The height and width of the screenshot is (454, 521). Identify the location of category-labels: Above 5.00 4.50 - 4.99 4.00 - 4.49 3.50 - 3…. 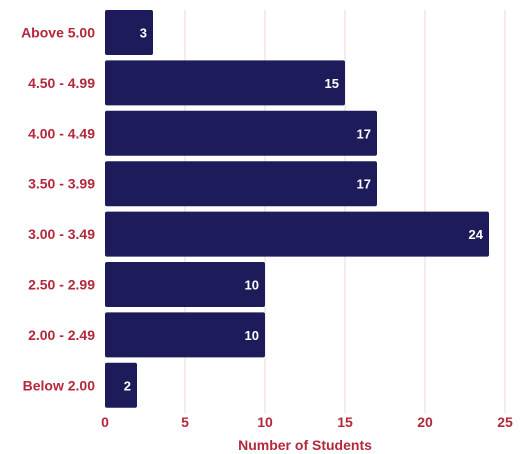
(58, 209).